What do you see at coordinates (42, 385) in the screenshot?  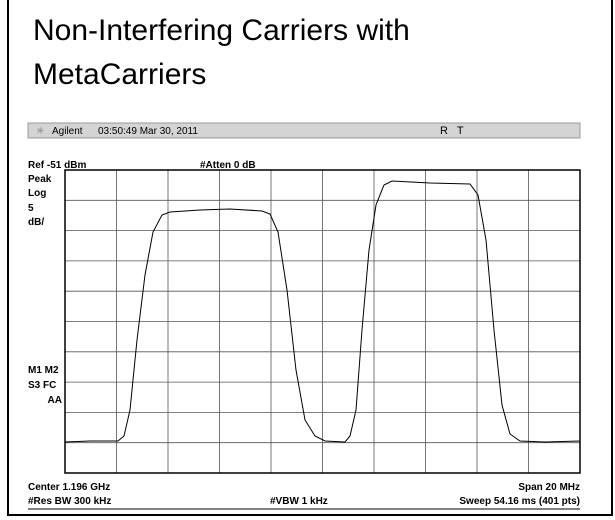 I see `marker-label: S3 FC` at bounding box center [42, 385].